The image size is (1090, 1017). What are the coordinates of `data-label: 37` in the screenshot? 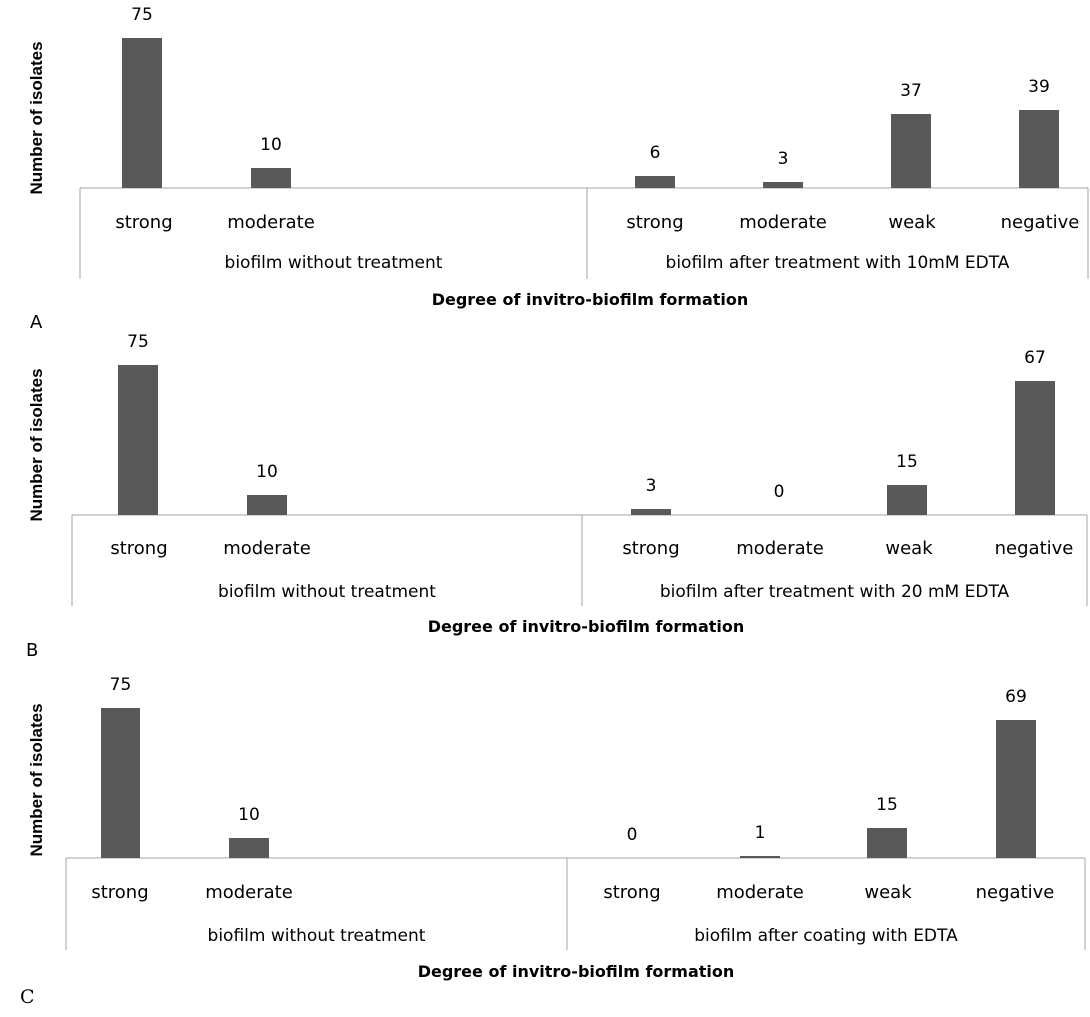 It's located at (911, 91).